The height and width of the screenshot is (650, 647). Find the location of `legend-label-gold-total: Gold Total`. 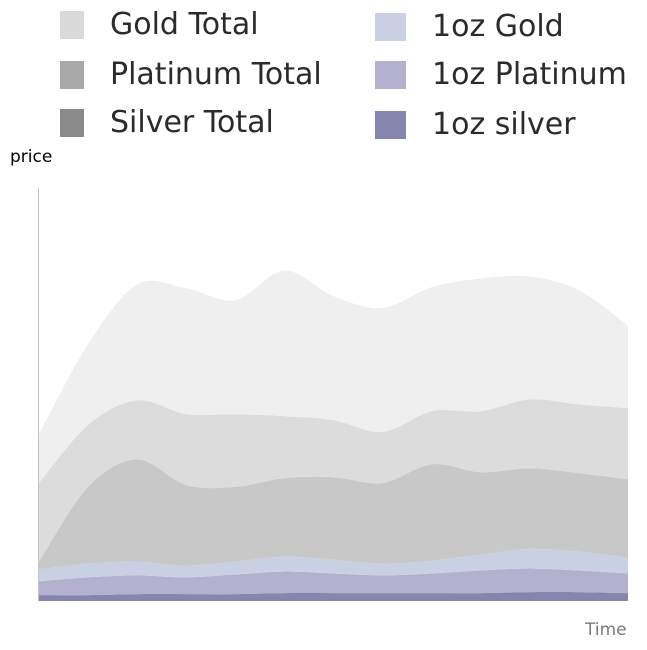

legend-label-gold-total: Gold Total is located at coordinates (184, 24).